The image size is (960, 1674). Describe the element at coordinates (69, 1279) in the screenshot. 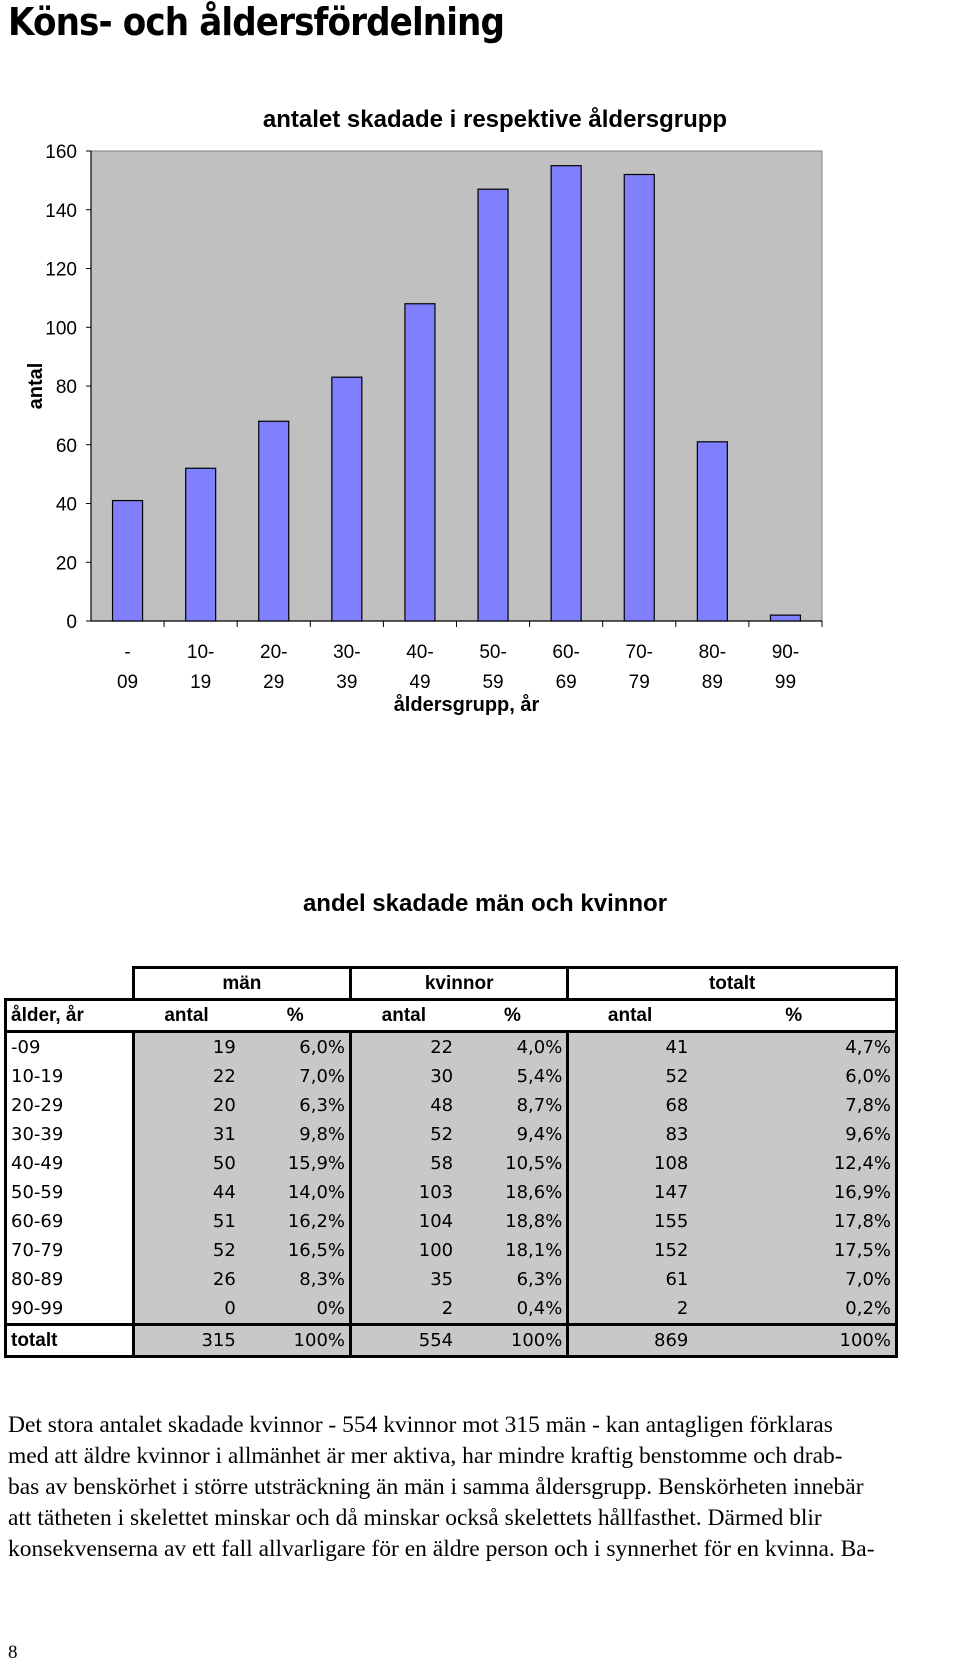

I see `table-cell-age: 80-89` at that location.